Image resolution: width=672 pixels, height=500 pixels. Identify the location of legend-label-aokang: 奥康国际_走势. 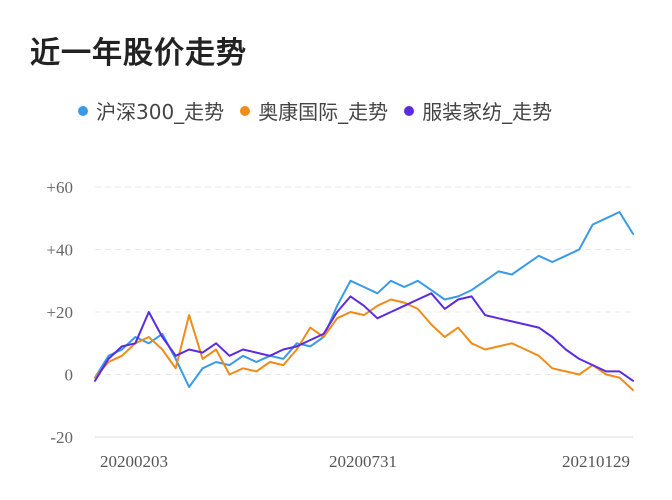
(323, 112).